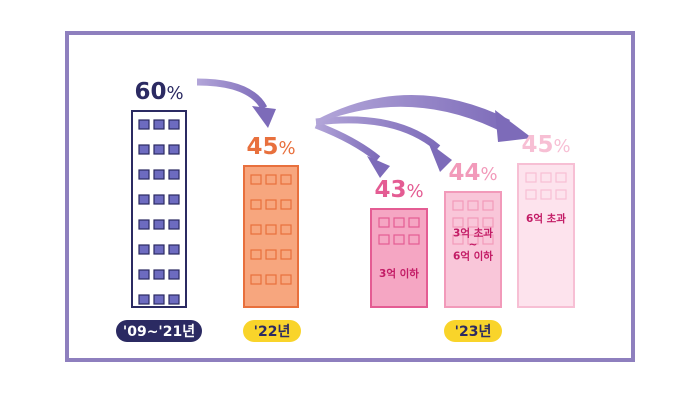 The image size is (698, 400). I want to click on period-label: '22년, so click(272, 332).